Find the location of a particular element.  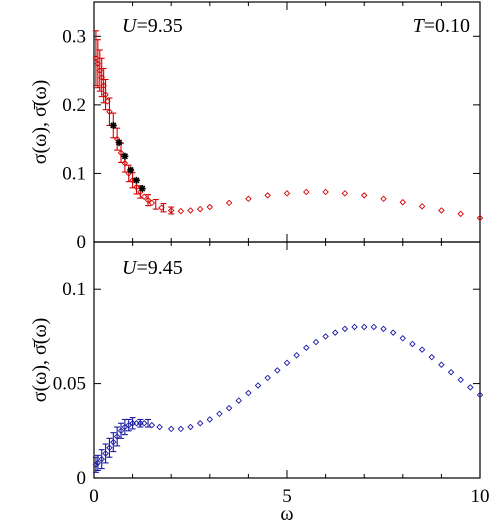

x-tick-label: 5 is located at coordinates (287, 496).